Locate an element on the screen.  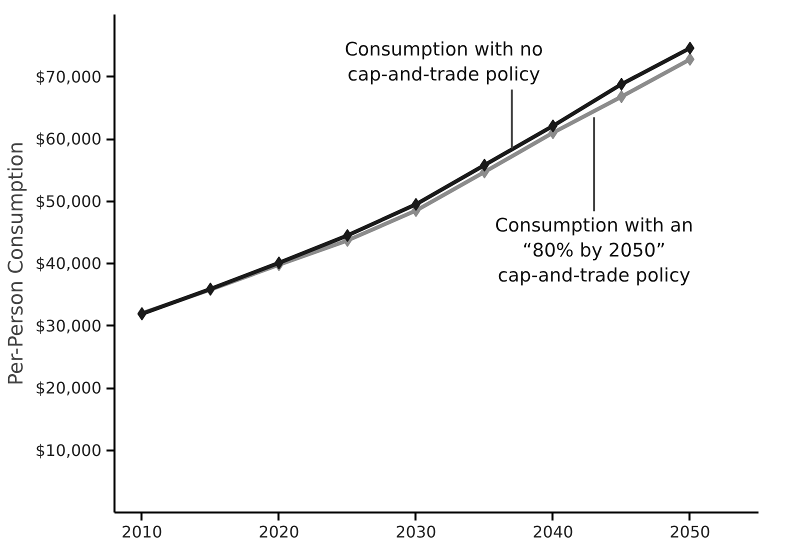
annotation: Consumption with an “80% by 2050” cap-and-trade policy is located at coordinates (594, 251).